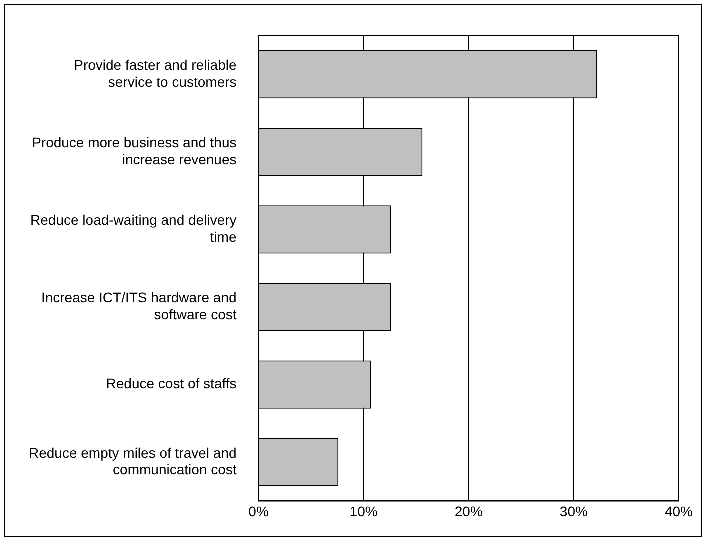 The width and height of the screenshot is (708, 543). Describe the element at coordinates (468, 511) in the screenshot. I see `x-tick-label: 20%` at that location.